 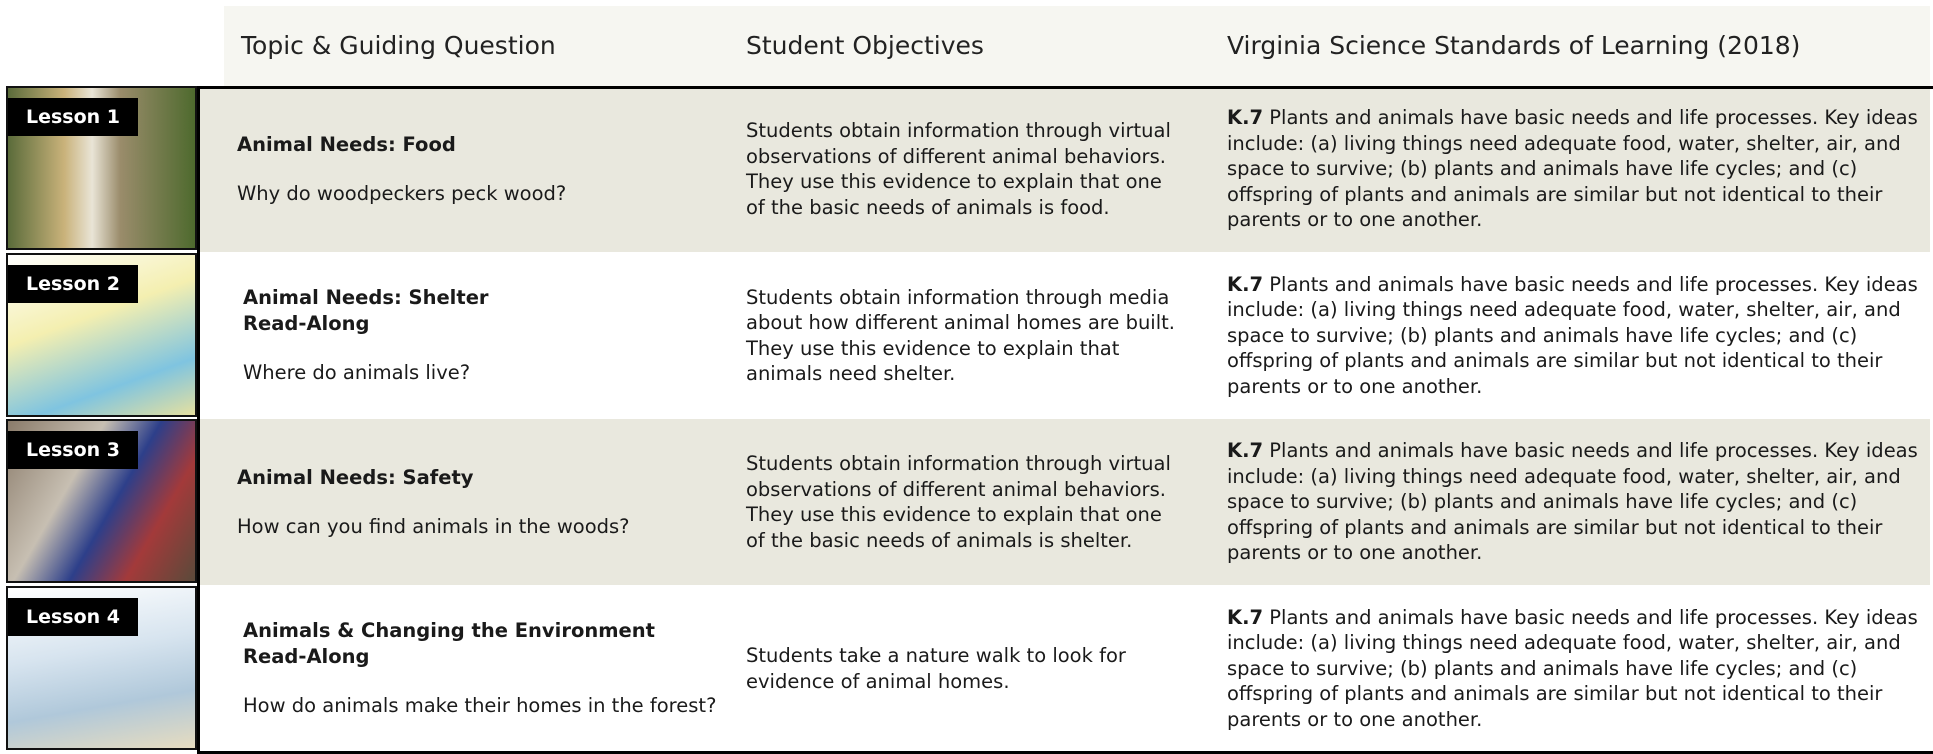 I want to click on lesson-thumbnail: Lesson 4, so click(x=101, y=667).